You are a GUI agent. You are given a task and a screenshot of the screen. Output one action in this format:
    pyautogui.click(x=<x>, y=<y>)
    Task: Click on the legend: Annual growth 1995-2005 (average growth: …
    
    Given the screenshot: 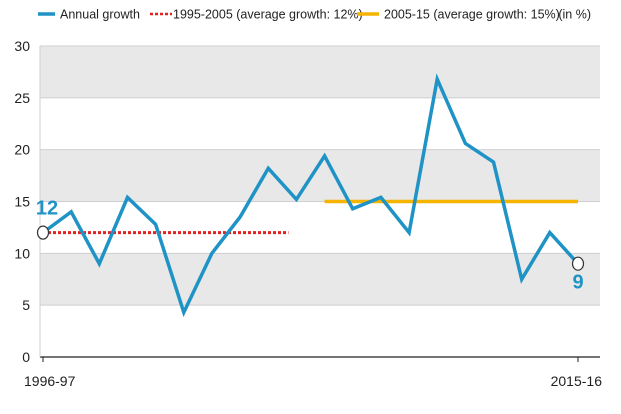 What is the action you would take?
    pyautogui.click(x=314, y=15)
    